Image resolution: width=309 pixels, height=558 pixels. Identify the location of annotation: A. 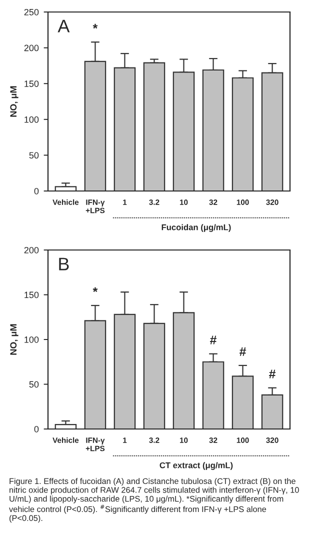
(64, 26).